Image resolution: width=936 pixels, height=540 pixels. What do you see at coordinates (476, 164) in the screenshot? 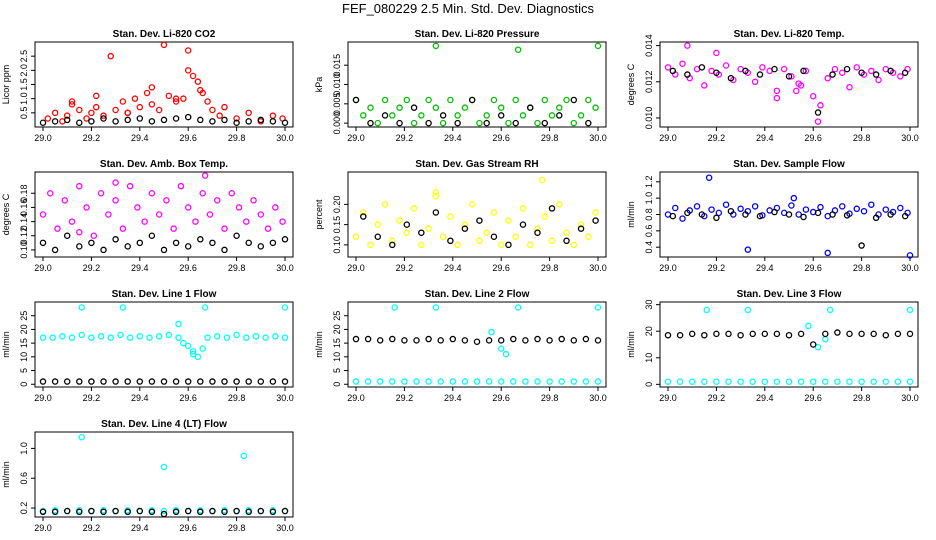
I see `chart-title: Stan. Dev. Gas Stream RH` at bounding box center [476, 164].